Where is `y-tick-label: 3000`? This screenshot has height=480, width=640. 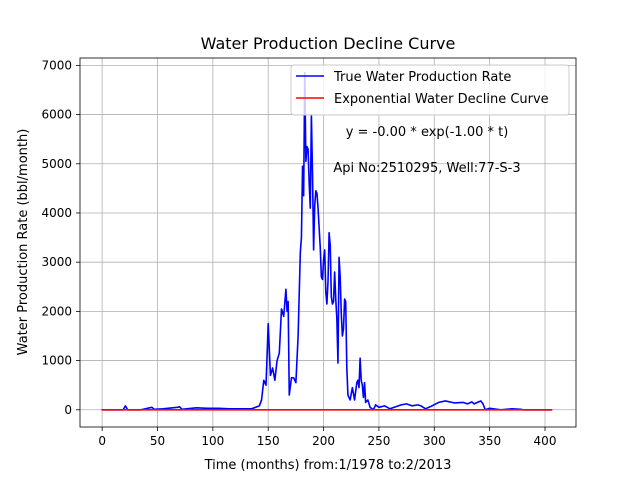 y-tick-label: 3000 is located at coordinates (56, 262).